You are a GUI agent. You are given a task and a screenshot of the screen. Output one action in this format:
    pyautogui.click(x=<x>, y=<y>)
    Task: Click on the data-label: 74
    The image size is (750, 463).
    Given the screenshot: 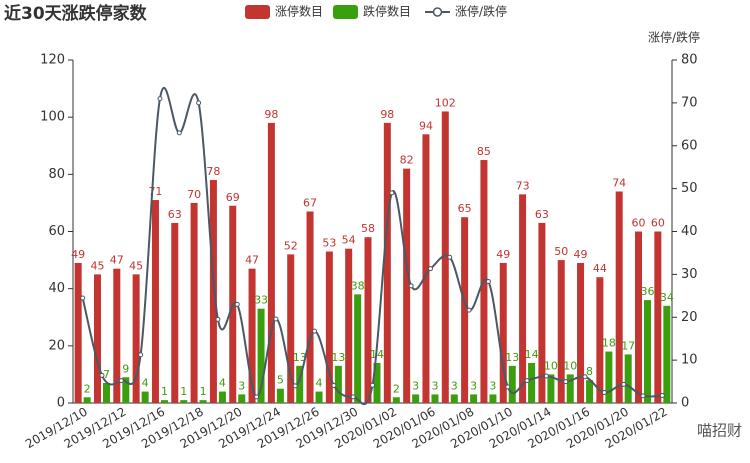 What is the action you would take?
    pyautogui.click(x=619, y=182)
    